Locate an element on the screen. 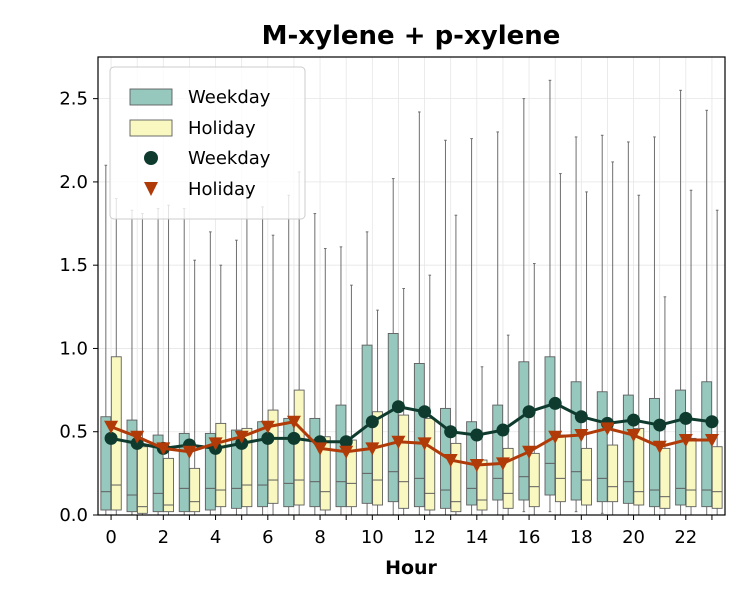  x-tick-label: 18 is located at coordinates (581, 537).